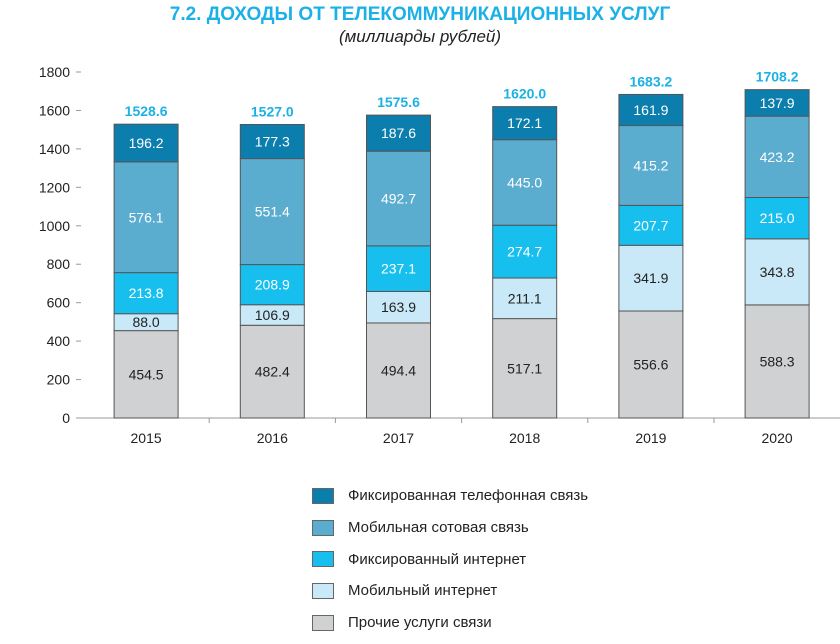  I want to click on x-tick-label: 2017, so click(398, 438).